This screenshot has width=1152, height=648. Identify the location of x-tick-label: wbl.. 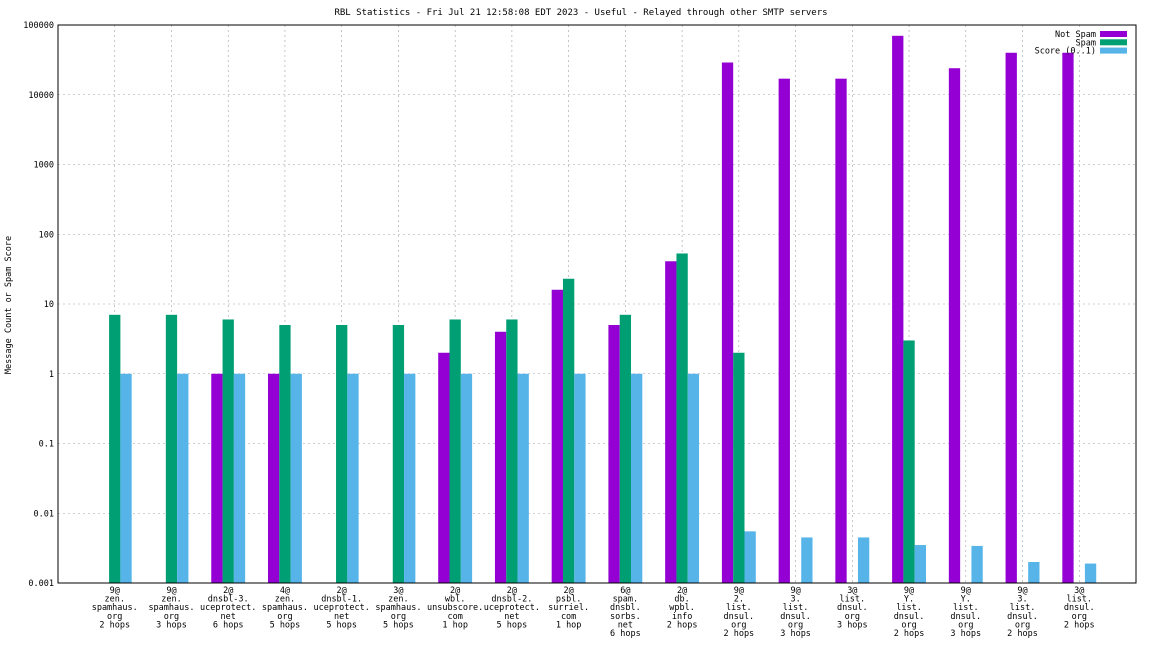
(455, 600).